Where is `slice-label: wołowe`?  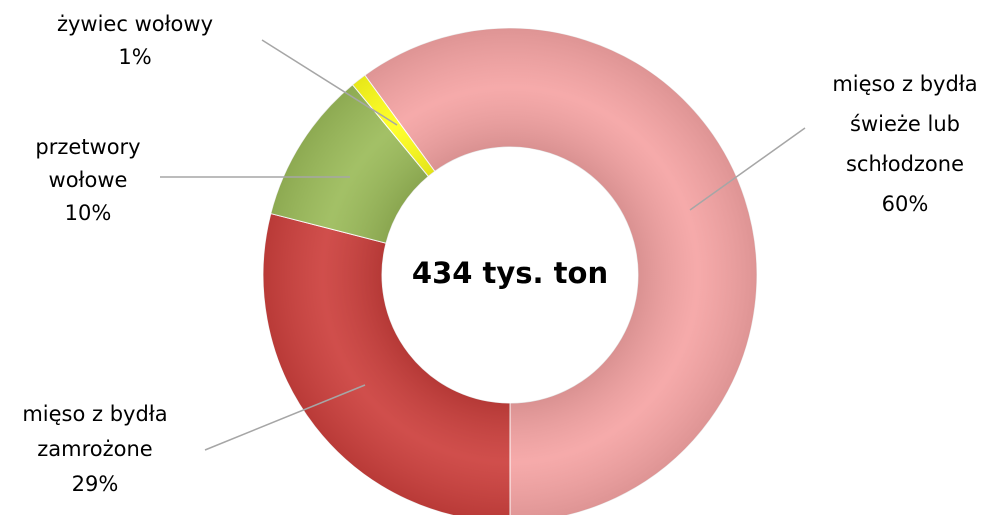 slice-label: wołowe is located at coordinates (88, 180).